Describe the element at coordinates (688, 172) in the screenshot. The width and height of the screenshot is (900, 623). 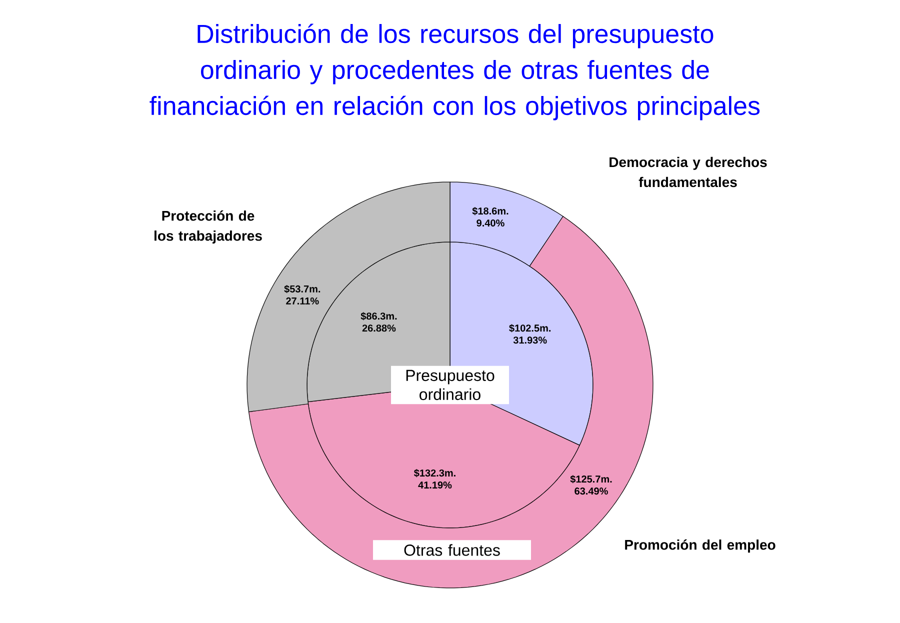
I see `slice-label: Democracia y derechos fundamentales` at that location.